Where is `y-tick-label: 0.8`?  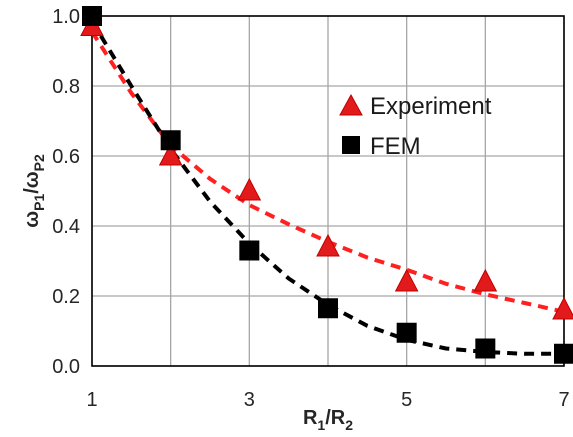
y-tick-label: 0.8 is located at coordinates (66, 87).